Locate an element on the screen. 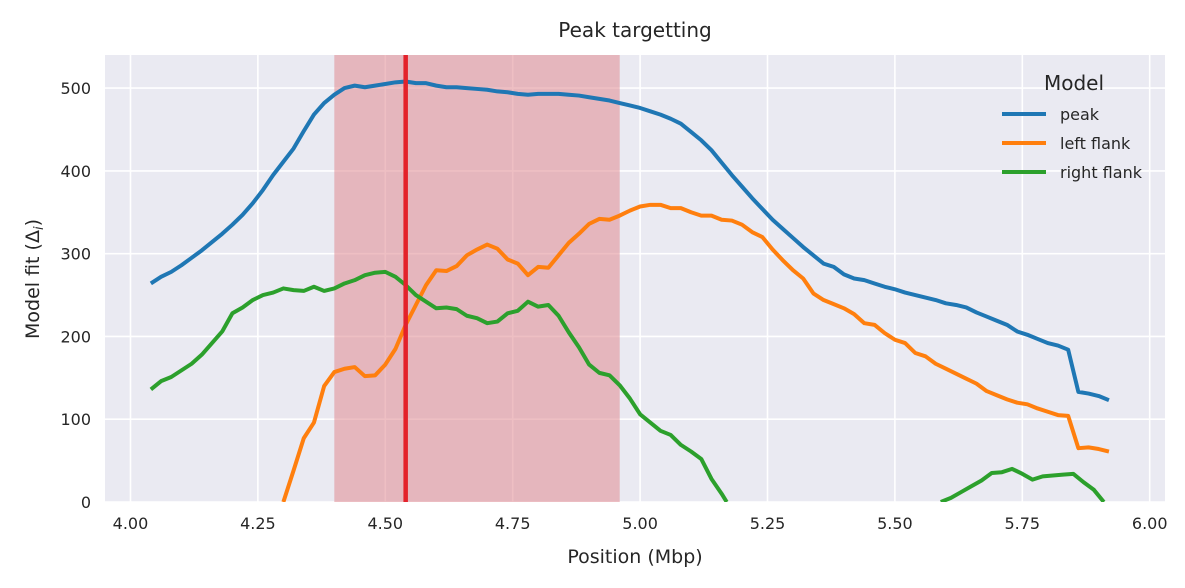  legend-title: Model is located at coordinates (1074, 83).